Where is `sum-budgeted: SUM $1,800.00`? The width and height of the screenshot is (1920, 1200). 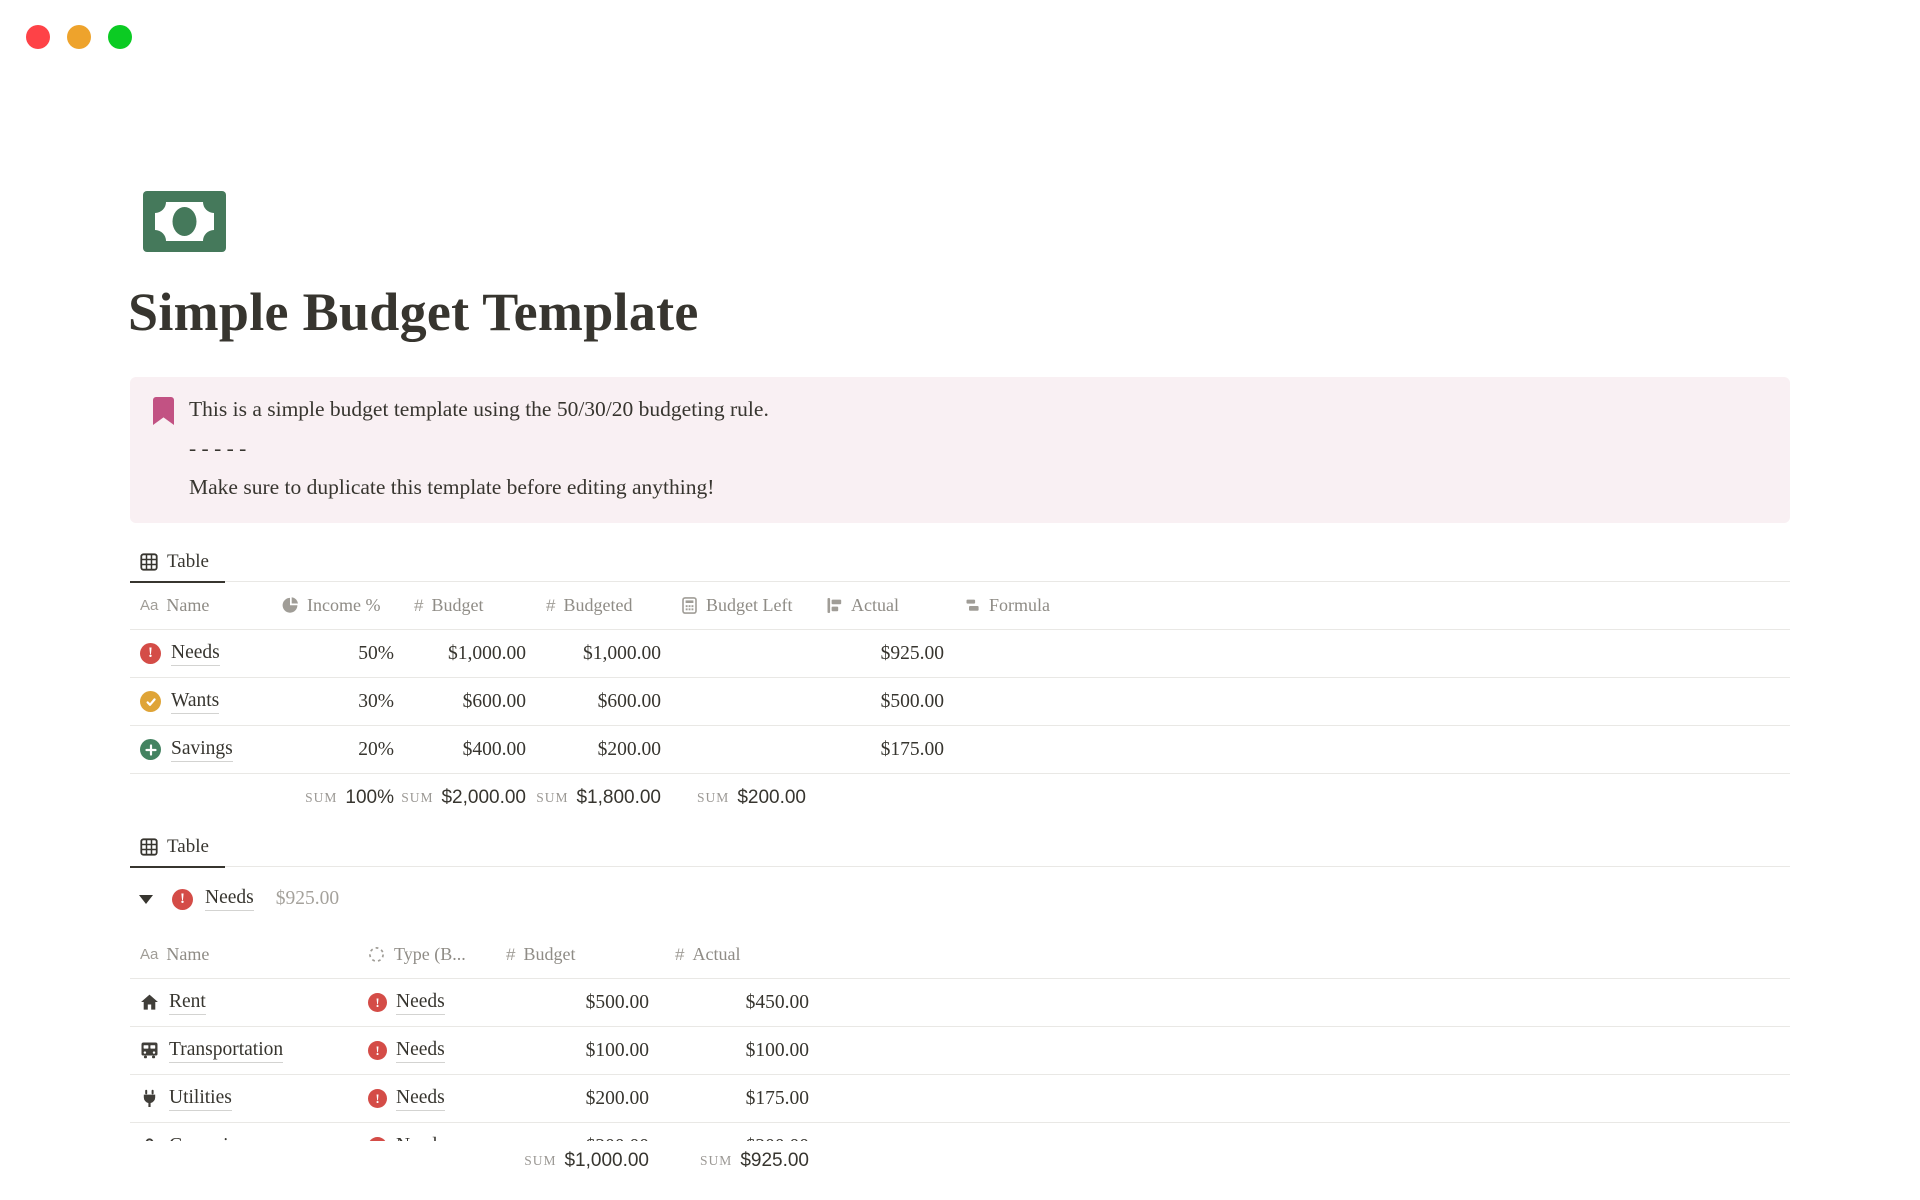 sum-budgeted: SUM $1,800.00 is located at coordinates (599, 797).